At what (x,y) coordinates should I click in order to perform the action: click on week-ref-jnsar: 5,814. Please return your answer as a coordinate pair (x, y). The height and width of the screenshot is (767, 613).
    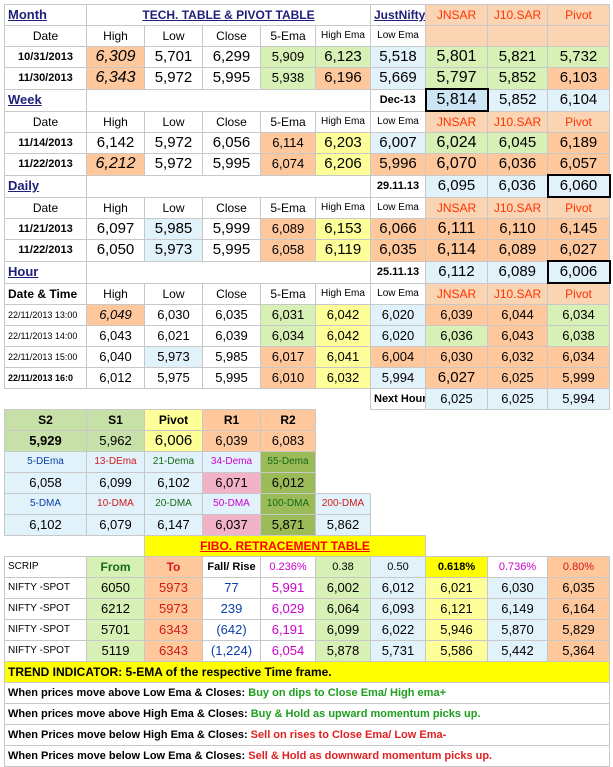
    Looking at the image, I should click on (456, 100).